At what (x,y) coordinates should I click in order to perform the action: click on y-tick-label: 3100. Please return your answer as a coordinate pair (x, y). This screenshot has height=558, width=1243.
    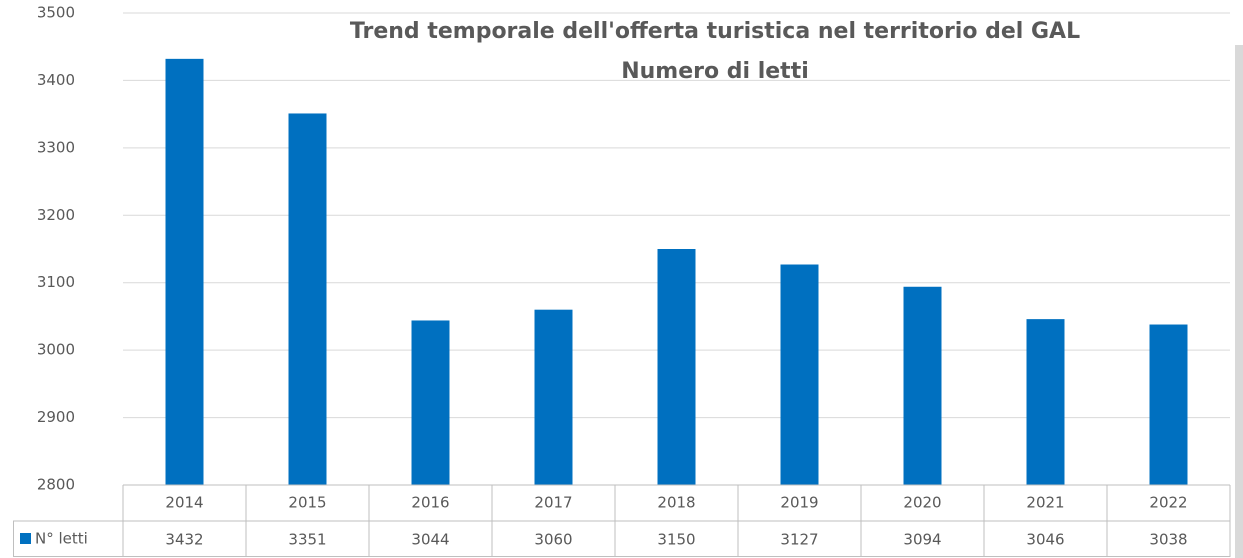
    Looking at the image, I should click on (56, 282).